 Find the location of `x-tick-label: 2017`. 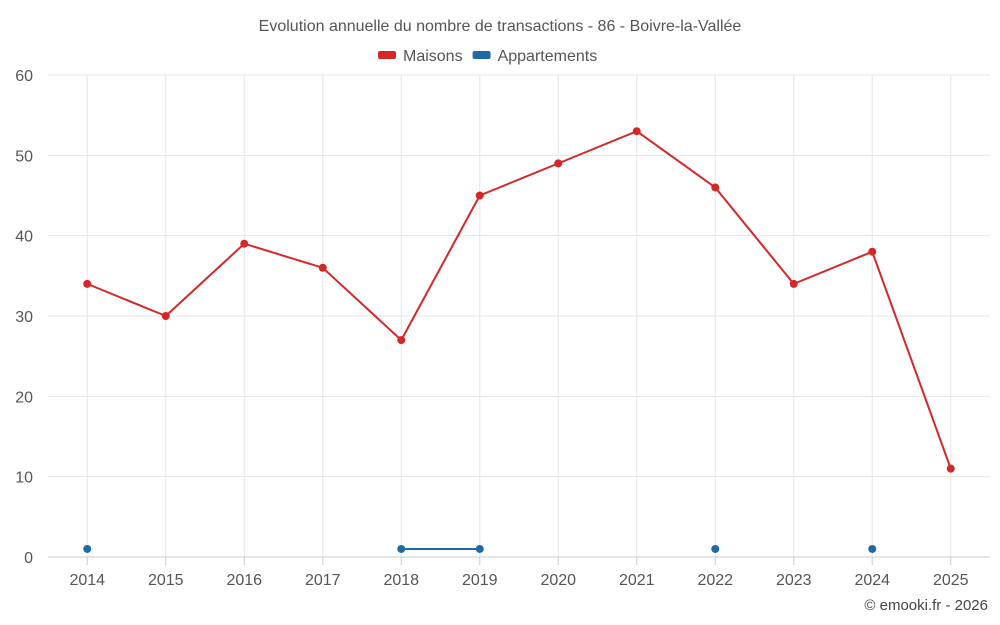

x-tick-label: 2017 is located at coordinates (323, 580).